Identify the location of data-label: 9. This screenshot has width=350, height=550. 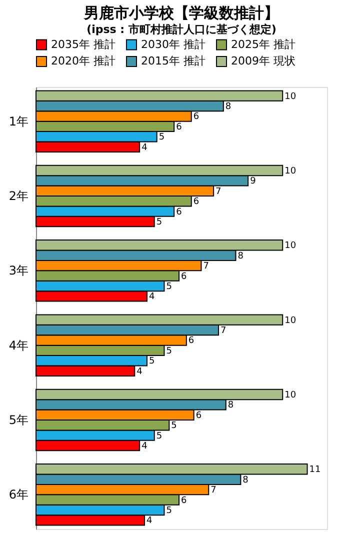
(253, 181).